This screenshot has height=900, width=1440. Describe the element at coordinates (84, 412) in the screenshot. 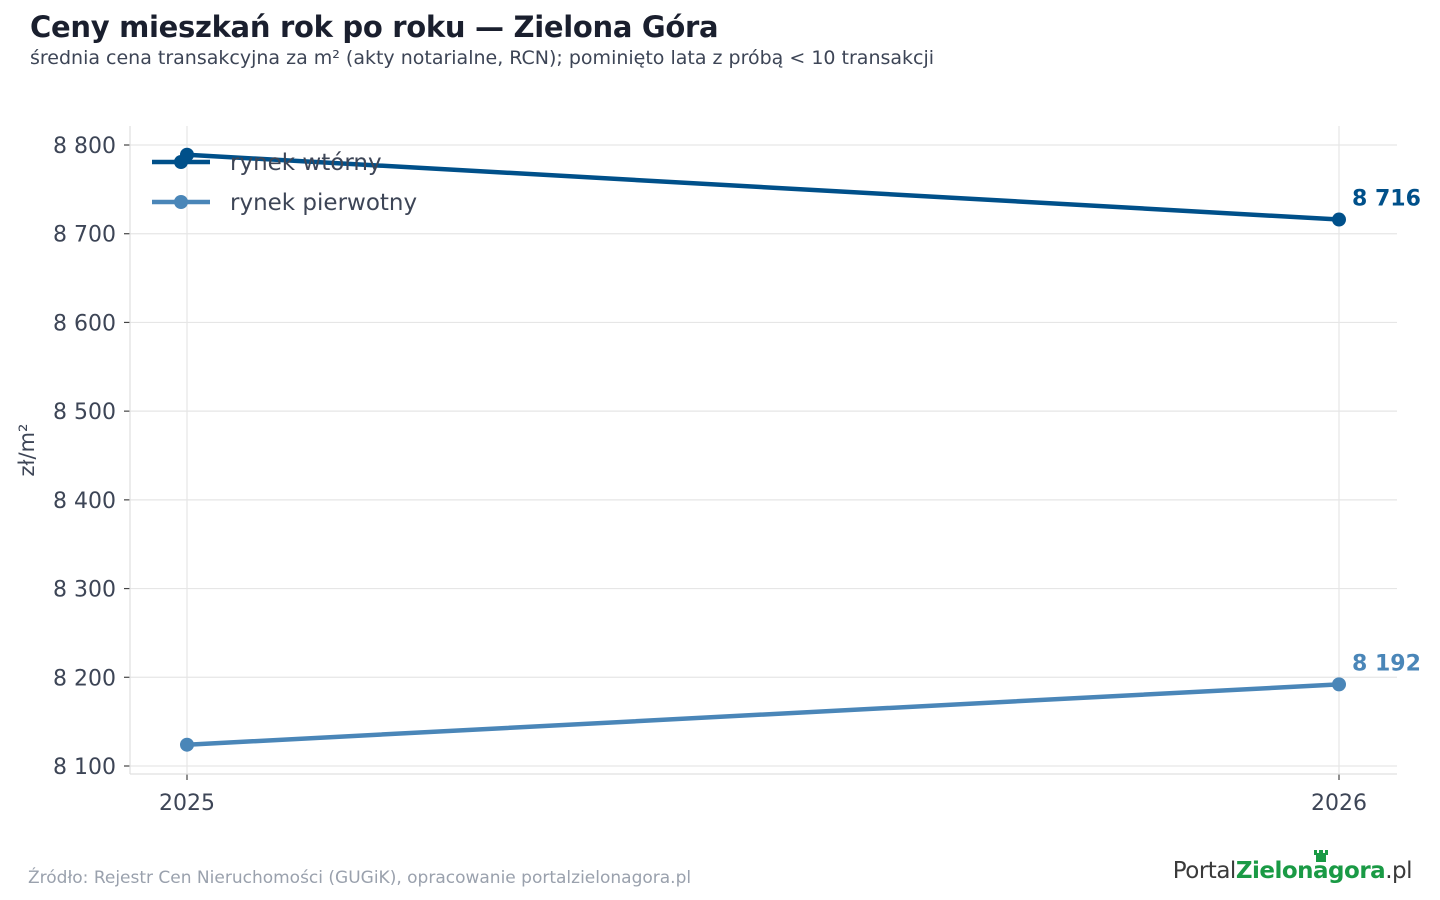

I see `y-tick-label: 8 500` at that location.